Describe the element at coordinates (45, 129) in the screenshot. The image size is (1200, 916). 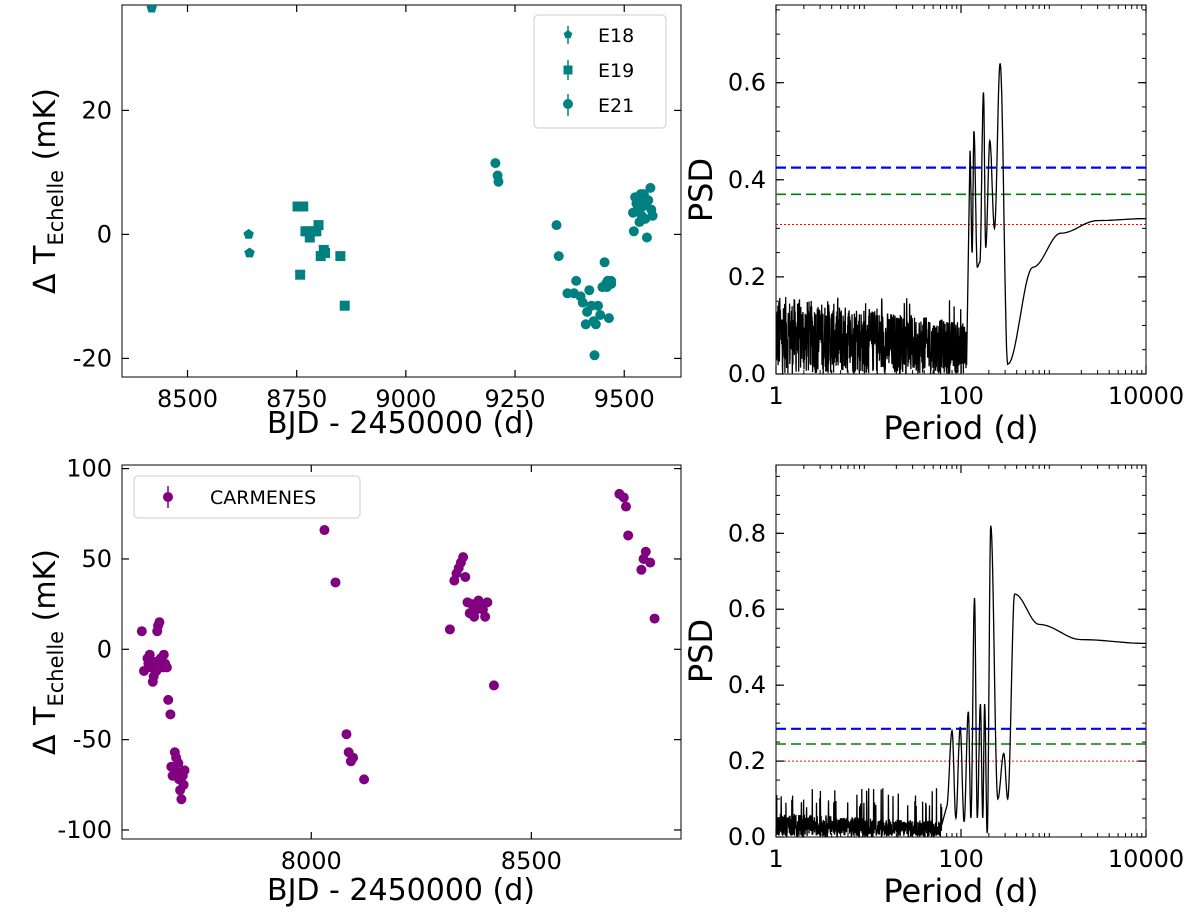
I see `y-label-unit: (mK)` at that location.